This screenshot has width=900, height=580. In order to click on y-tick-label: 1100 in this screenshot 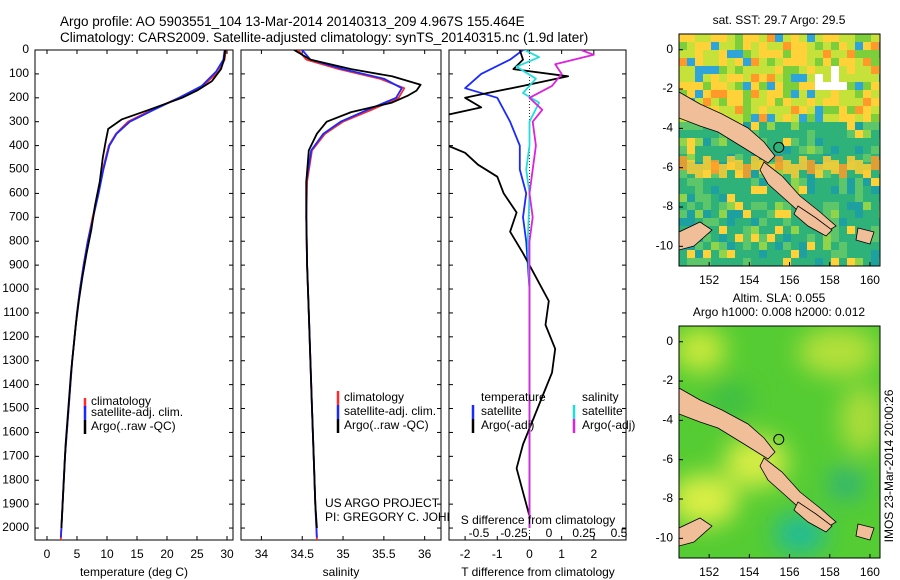, I will do `click(16, 312)`.